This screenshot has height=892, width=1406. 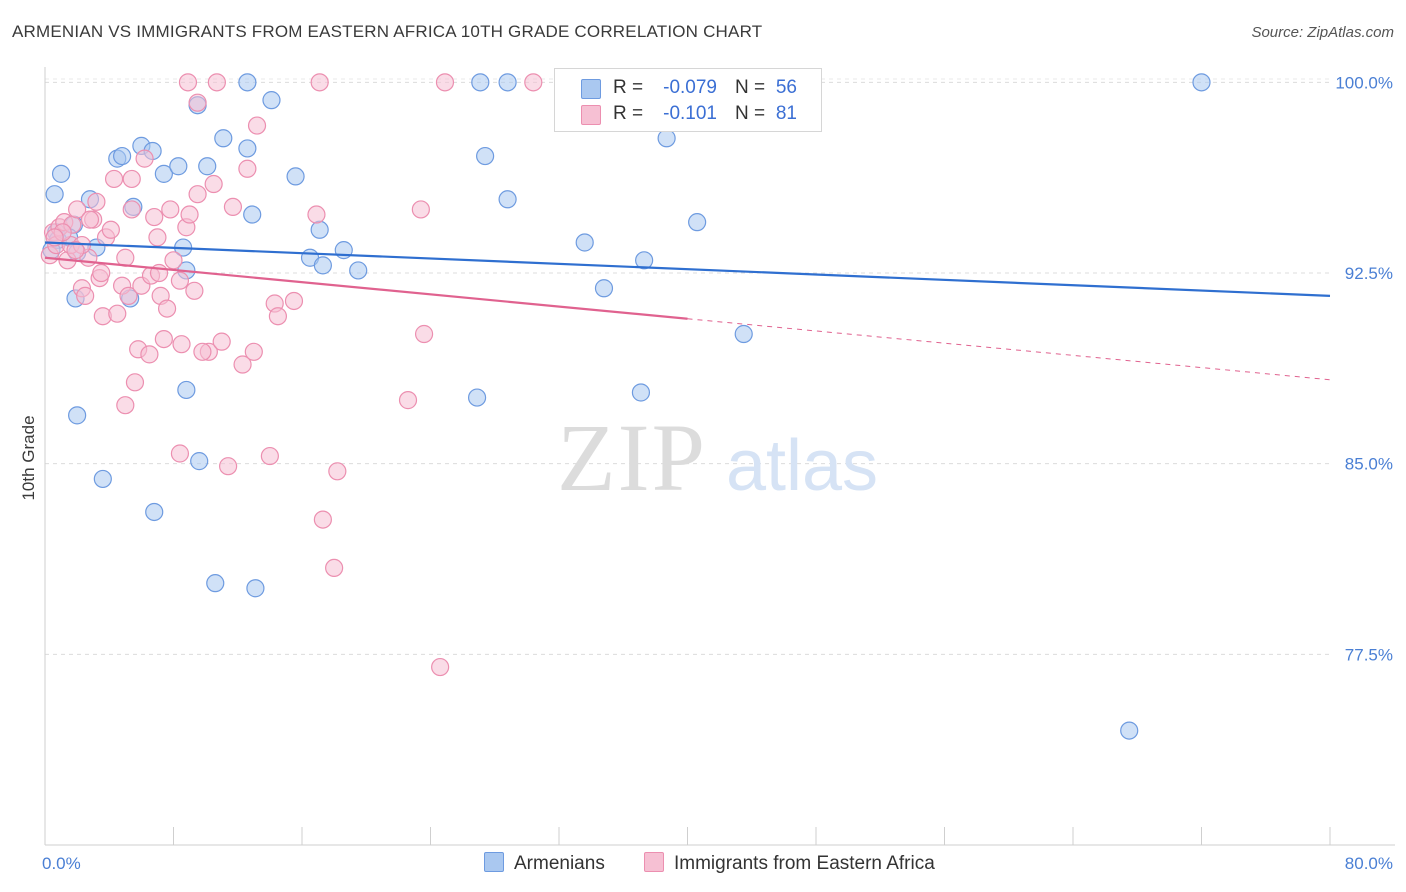 I want to click on bottom-legend: Armenians Immigrants from Eastern Africa, so click(x=703, y=865).